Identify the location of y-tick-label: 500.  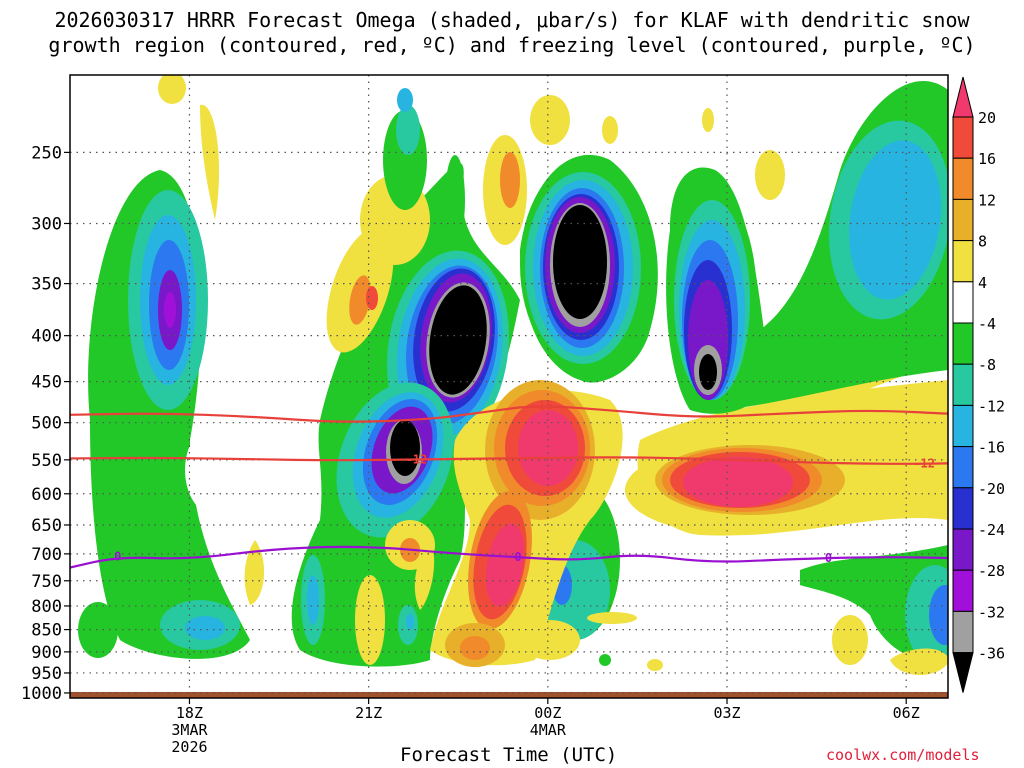
(46, 424).